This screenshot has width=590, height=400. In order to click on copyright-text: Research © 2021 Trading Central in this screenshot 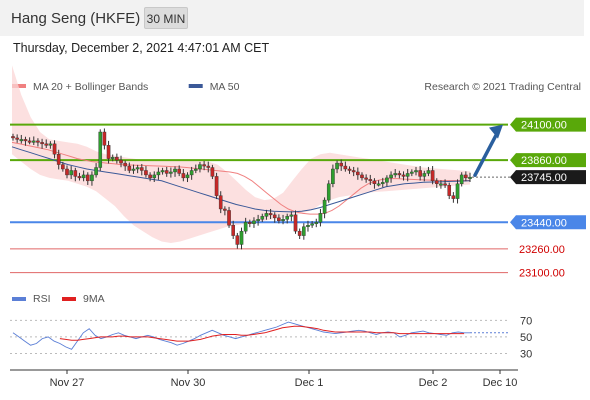, I will do `click(502, 87)`.